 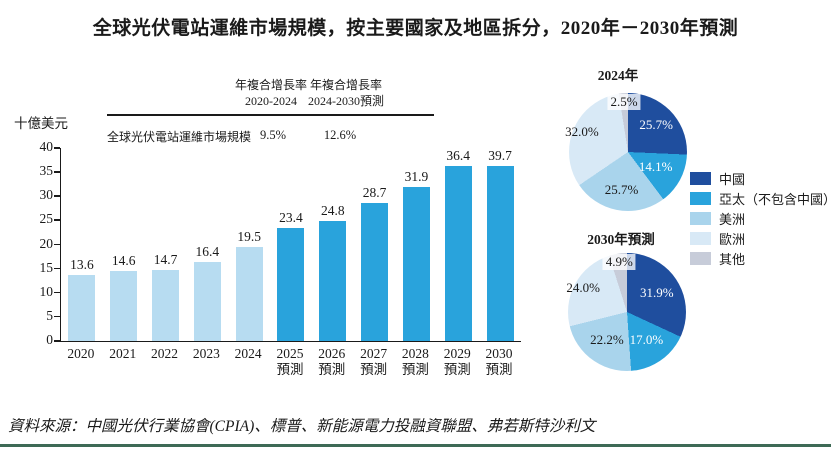 I want to click on cagr-column-header-2020-2024: 年複合增長率 2020-2024, so click(x=271, y=93).